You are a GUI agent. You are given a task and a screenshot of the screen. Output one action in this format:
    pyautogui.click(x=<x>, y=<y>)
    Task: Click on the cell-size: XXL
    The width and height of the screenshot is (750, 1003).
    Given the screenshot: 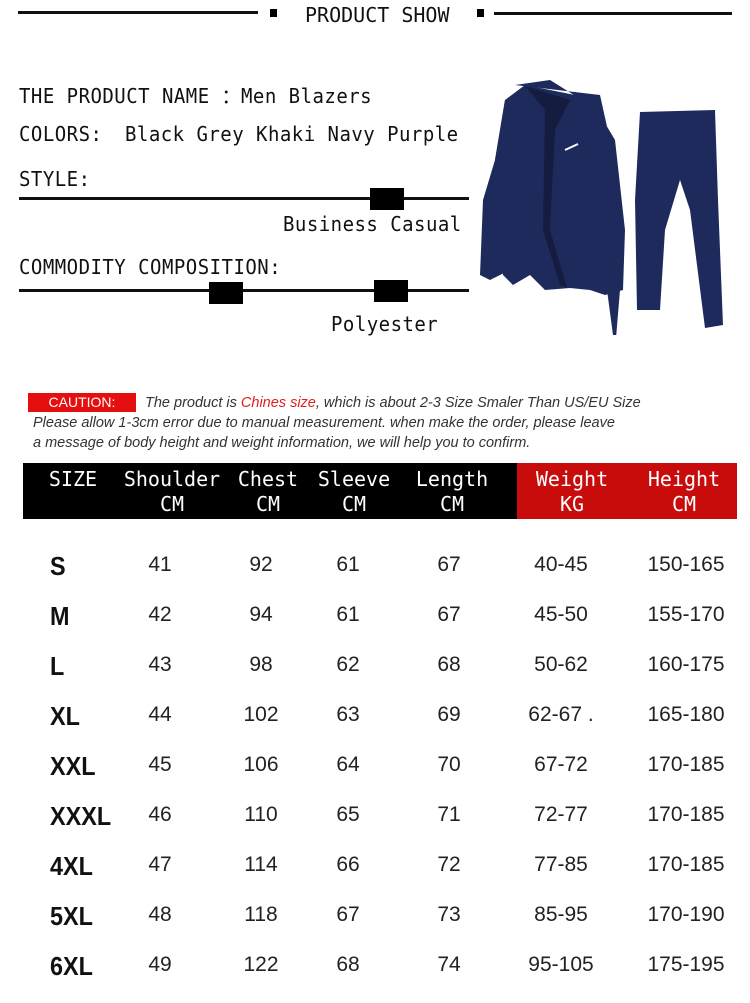 What is the action you would take?
    pyautogui.click(x=73, y=766)
    